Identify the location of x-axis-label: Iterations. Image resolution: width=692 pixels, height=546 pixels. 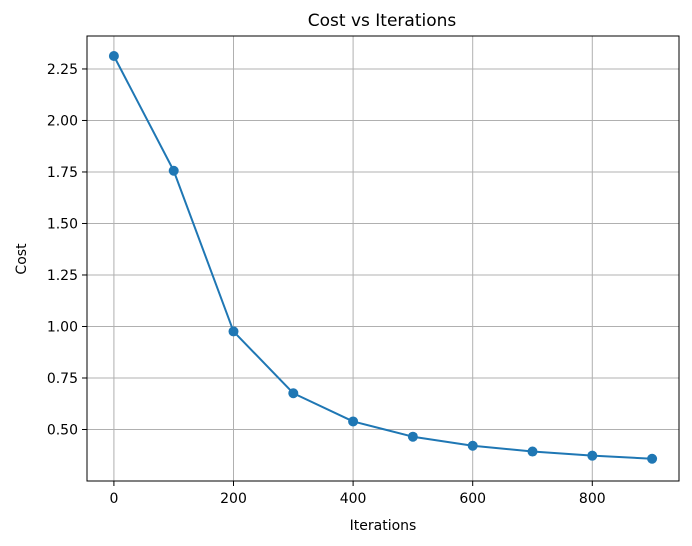
(383, 526).